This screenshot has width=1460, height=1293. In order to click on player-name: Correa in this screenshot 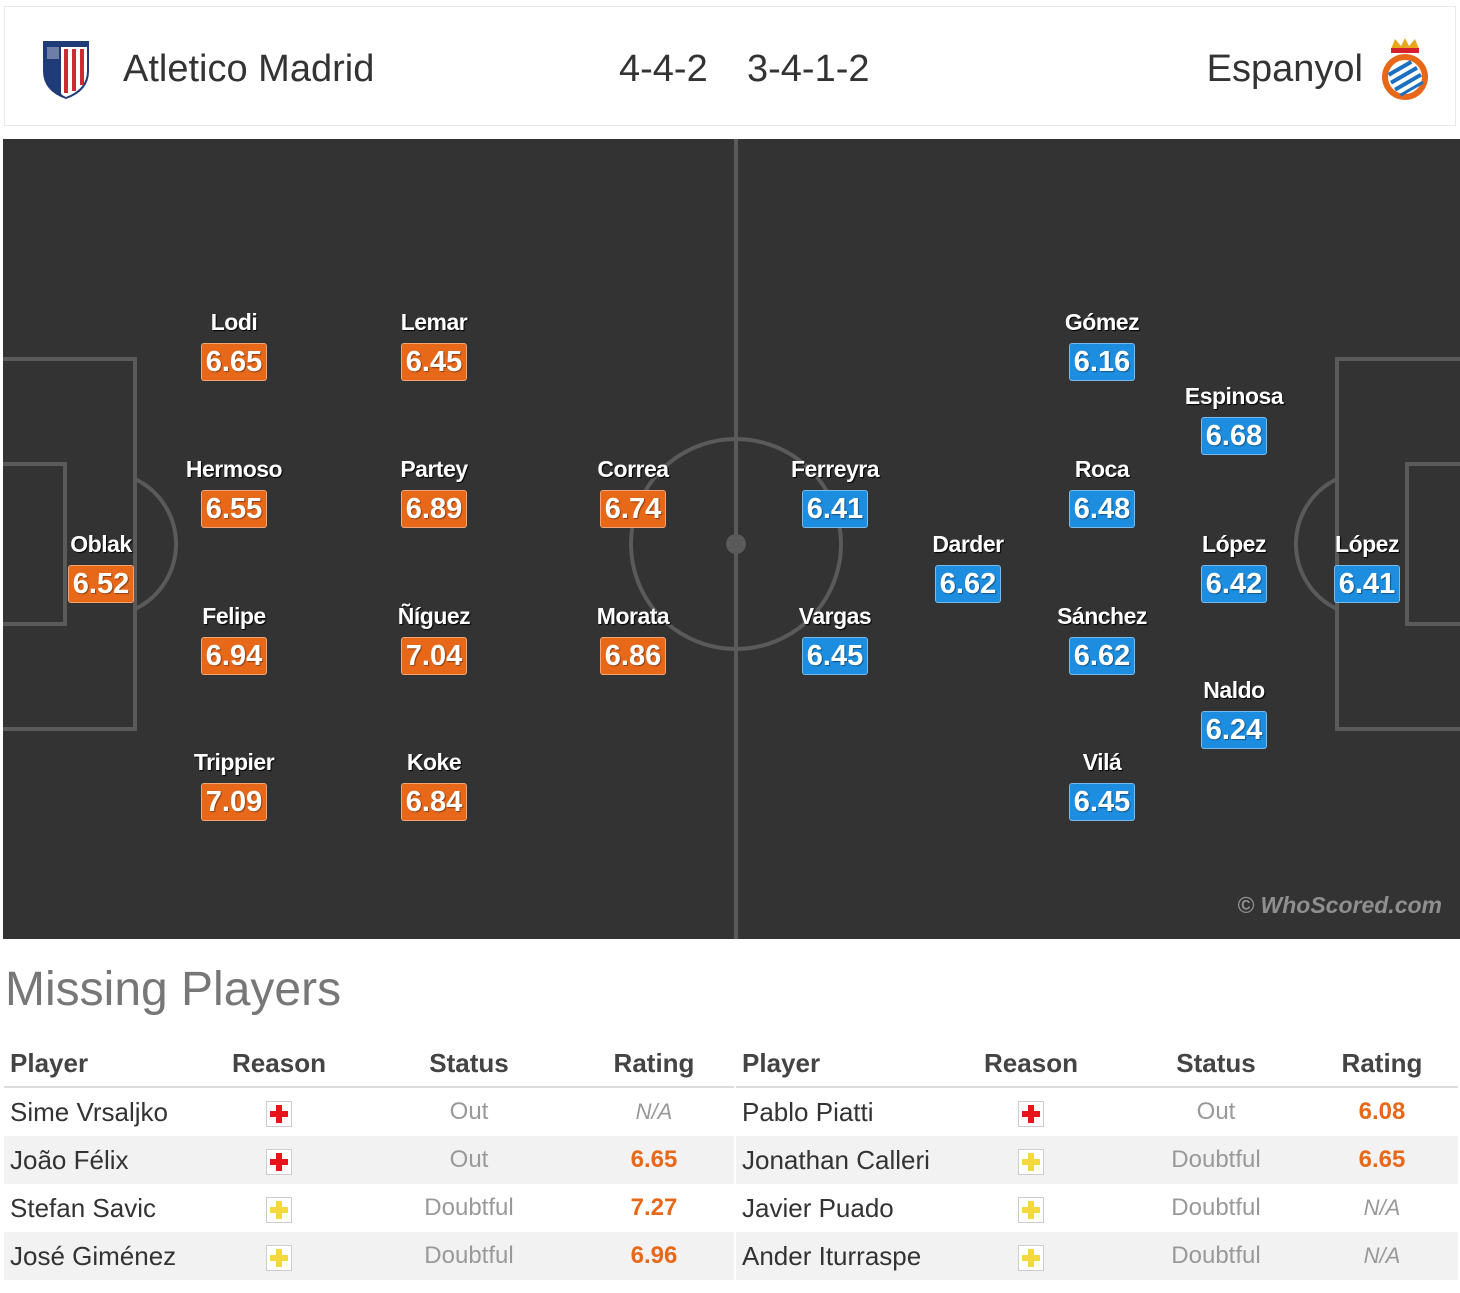, I will do `click(633, 469)`.